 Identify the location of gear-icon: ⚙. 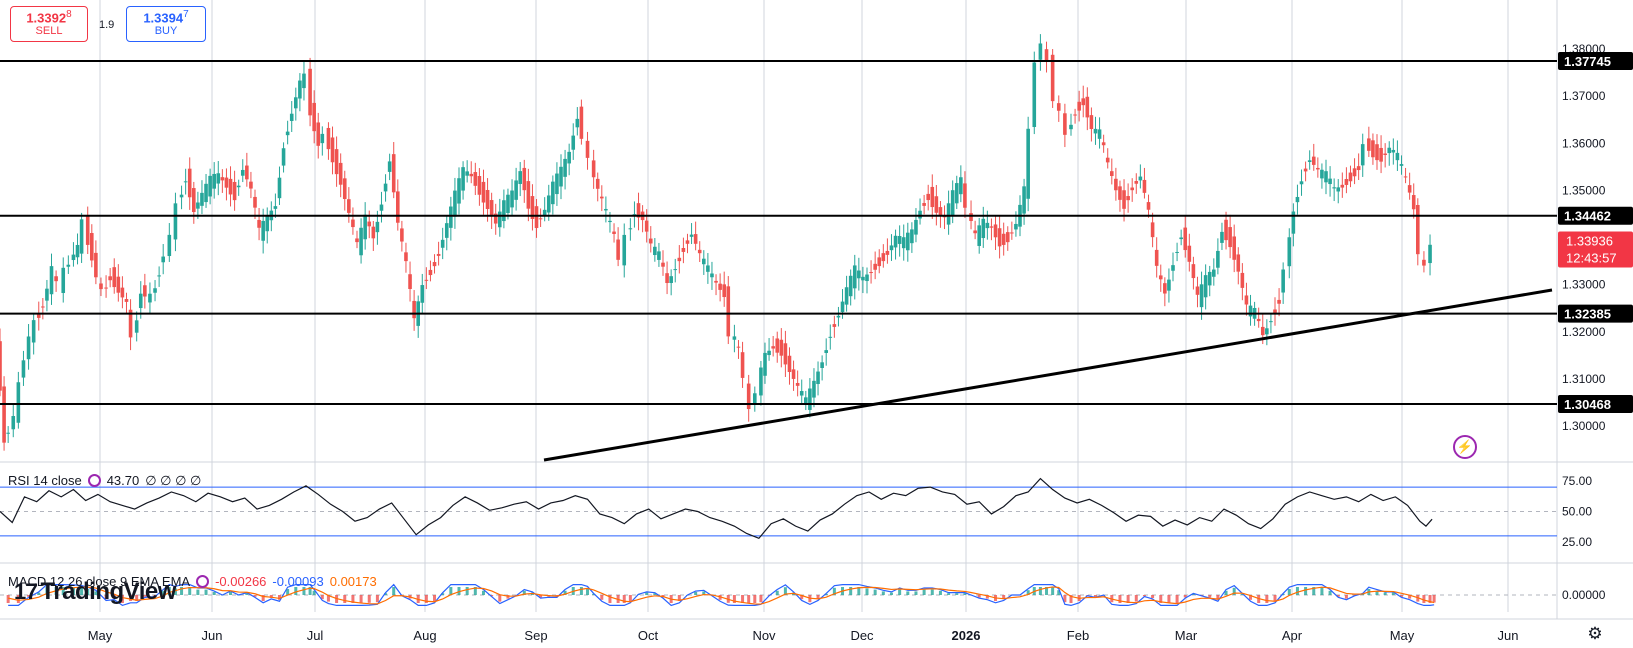
(1595, 633).